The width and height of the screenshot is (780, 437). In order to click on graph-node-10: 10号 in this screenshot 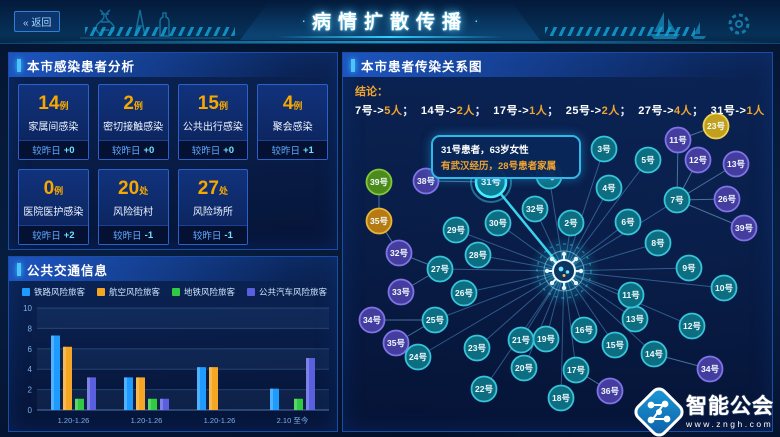, I will do `click(724, 288)`.